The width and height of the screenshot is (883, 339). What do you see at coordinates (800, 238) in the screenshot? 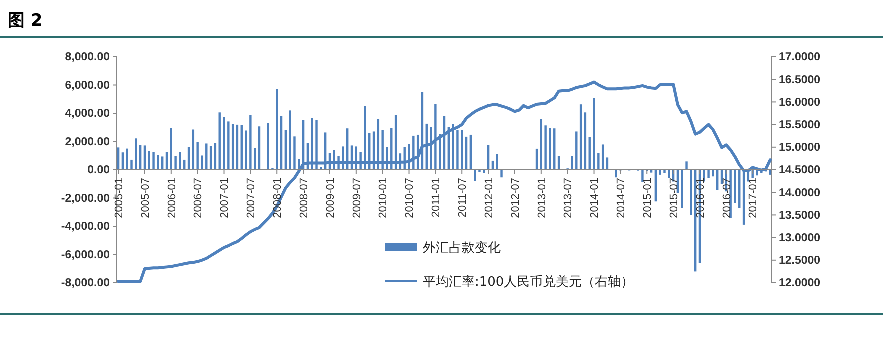
I see `y2-tick-label: 13.0000` at bounding box center [800, 238].